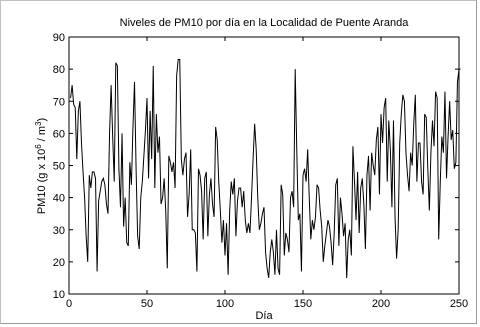 This screenshot has width=480, height=327. What do you see at coordinates (59, 231) in the screenshot?
I see `y-tick-label: 30` at bounding box center [59, 231].